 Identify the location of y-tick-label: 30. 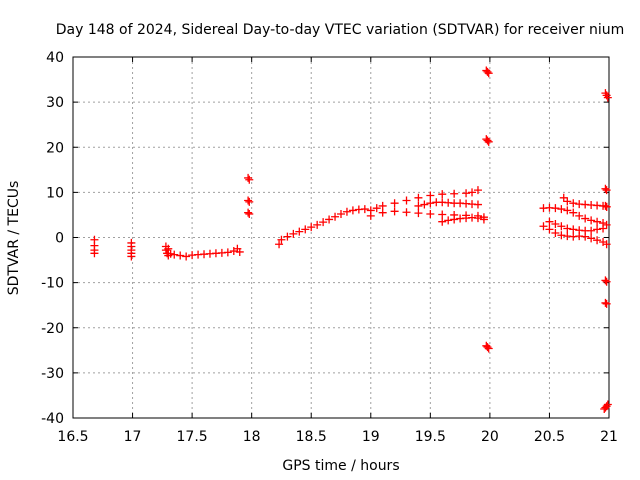
(55, 103).